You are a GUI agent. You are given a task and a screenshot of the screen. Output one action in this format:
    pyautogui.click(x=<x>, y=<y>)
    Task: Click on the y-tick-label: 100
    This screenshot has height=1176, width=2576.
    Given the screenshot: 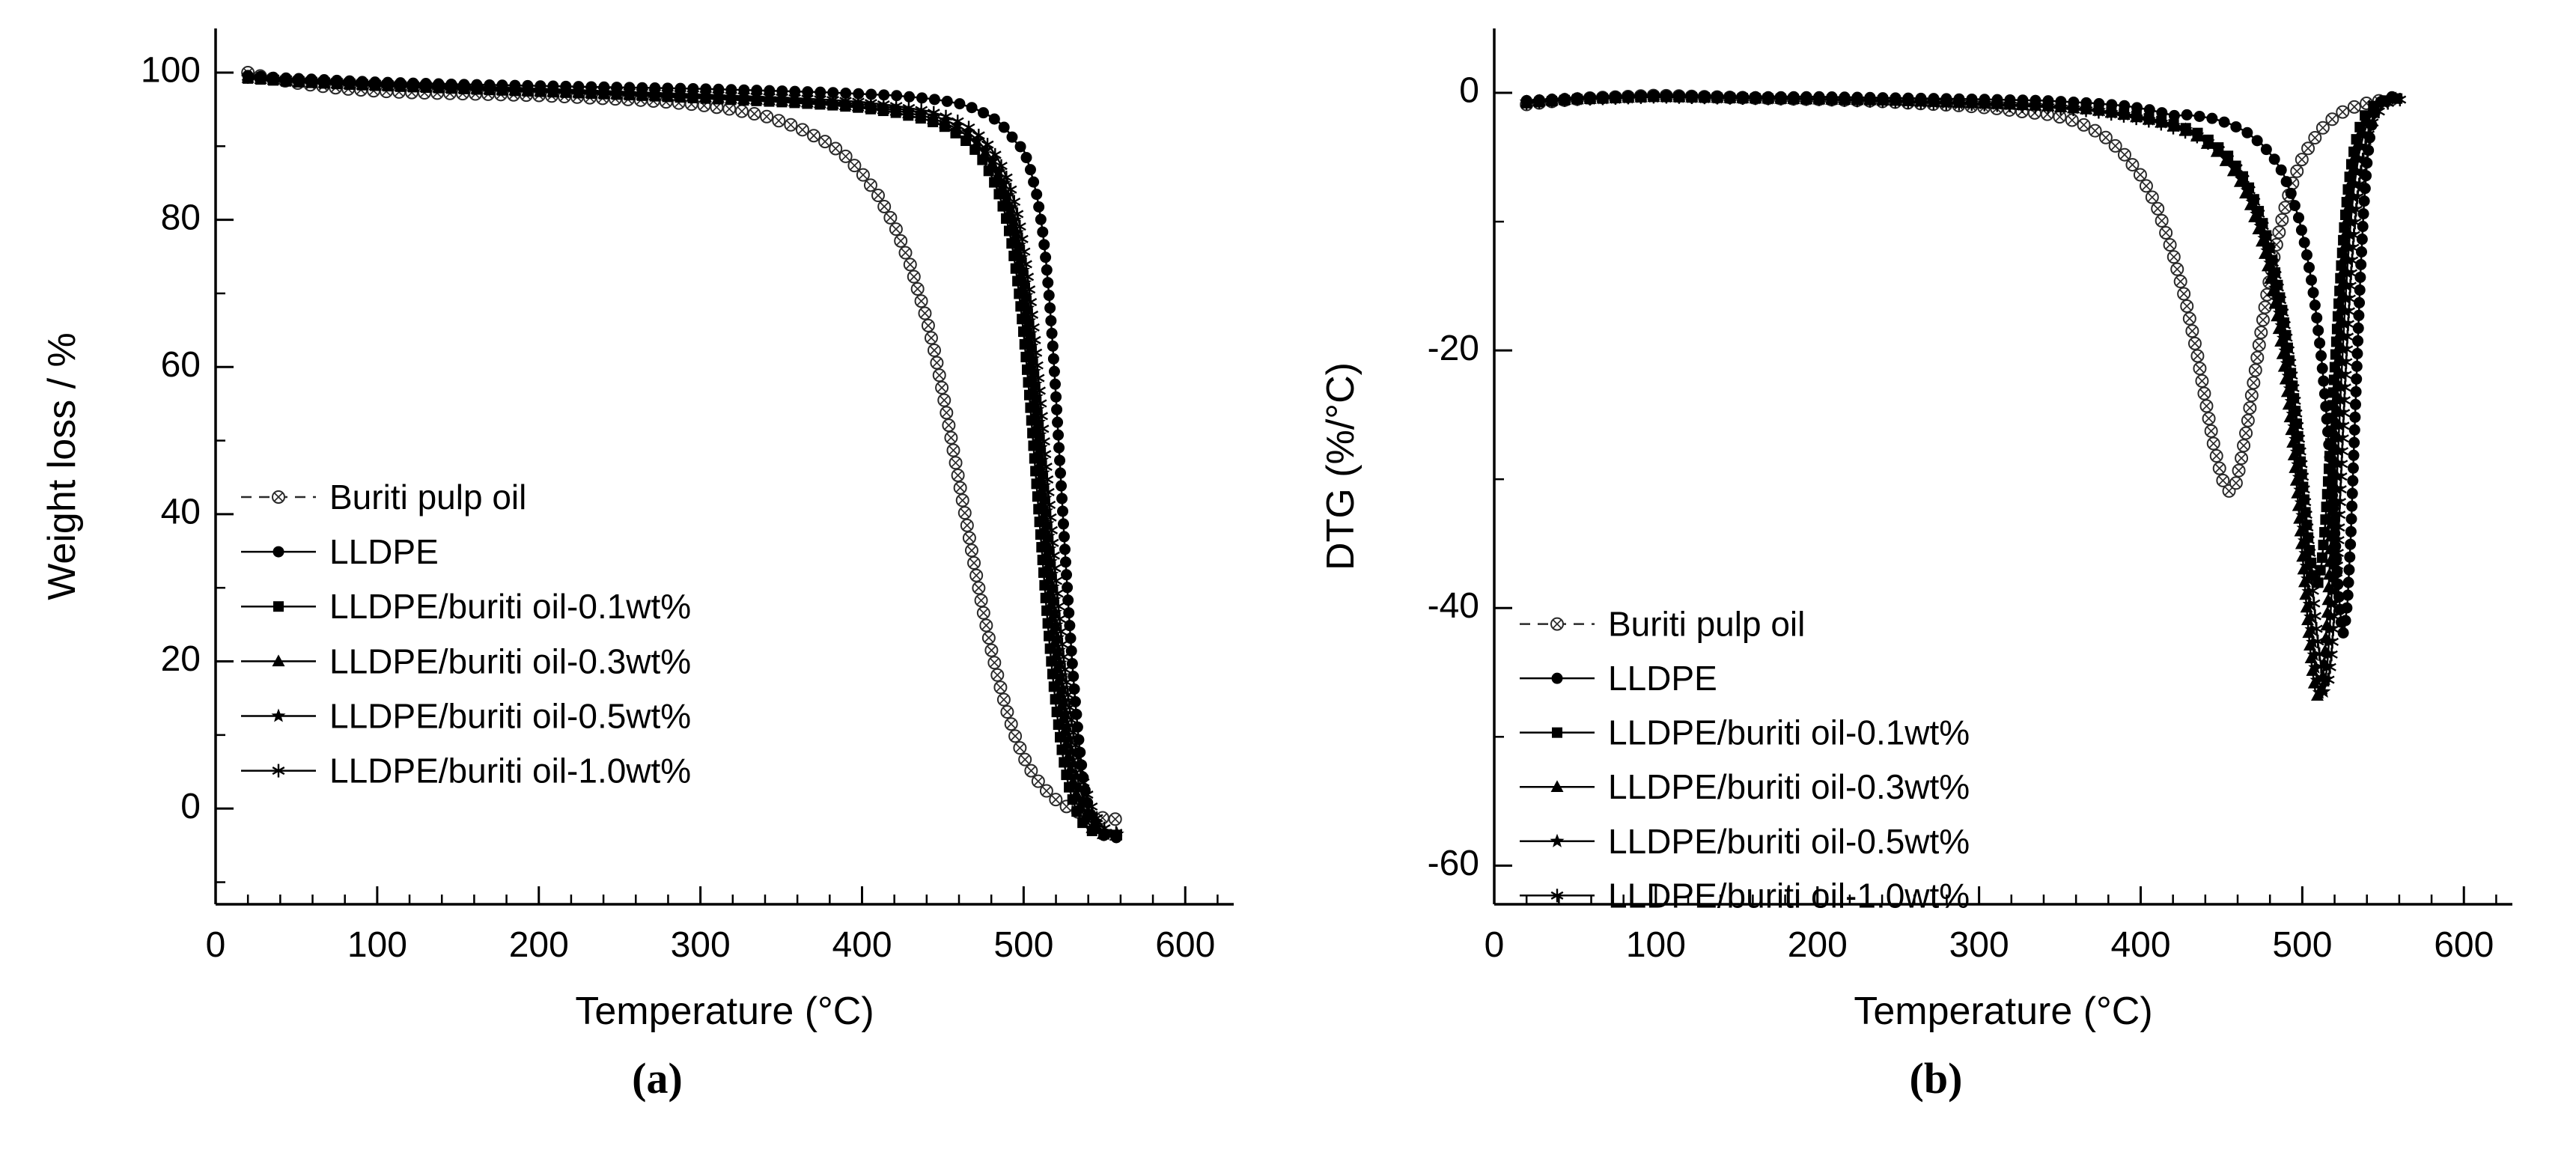 What is the action you would take?
    pyautogui.click(x=171, y=71)
    